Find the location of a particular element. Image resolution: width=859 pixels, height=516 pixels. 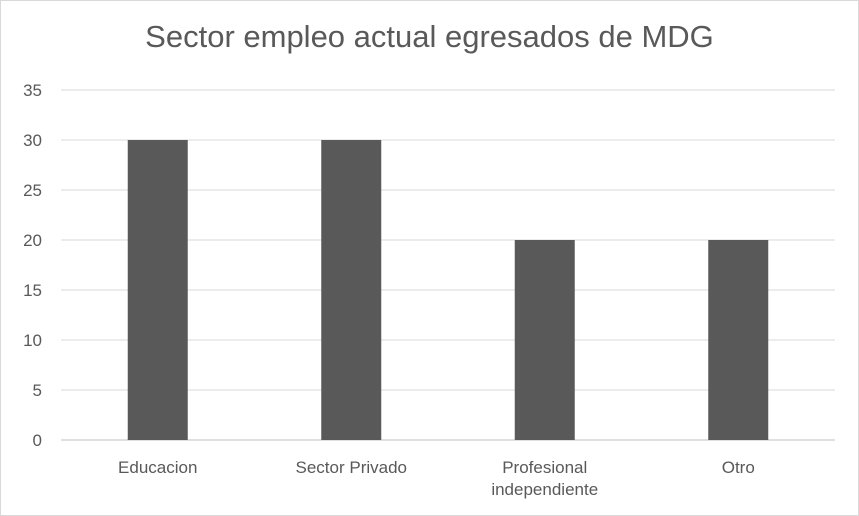

y-tick-label-10: 10 is located at coordinates (32, 340).